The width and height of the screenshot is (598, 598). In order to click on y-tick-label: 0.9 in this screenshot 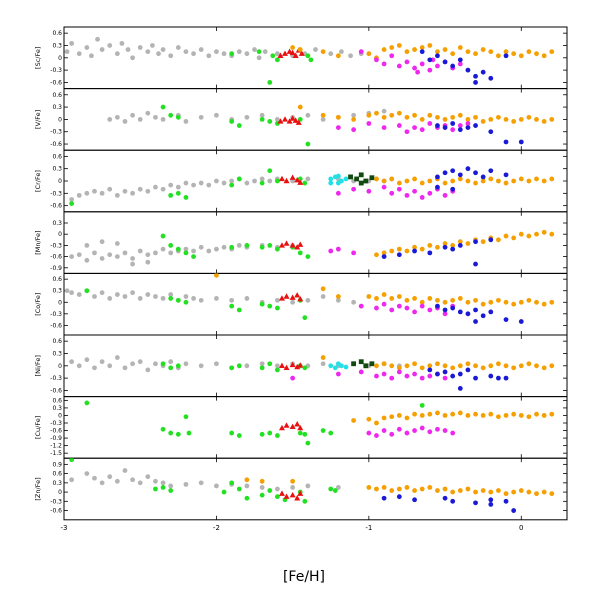, I will do `click(57, 464)`.